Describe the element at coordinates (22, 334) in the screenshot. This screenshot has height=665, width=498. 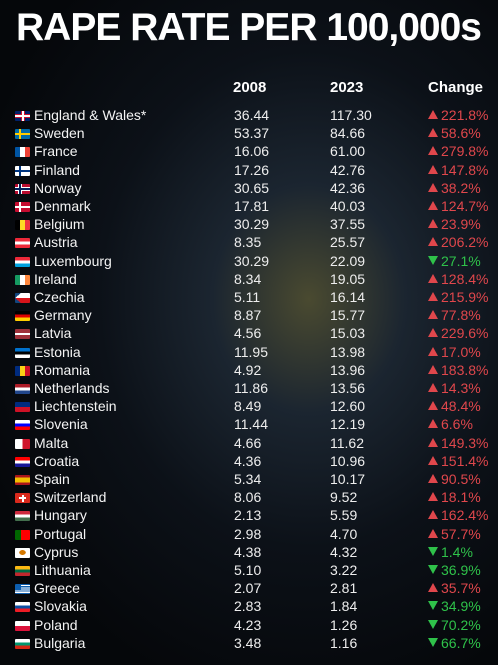
I see `latvia-flag-icon` at that location.